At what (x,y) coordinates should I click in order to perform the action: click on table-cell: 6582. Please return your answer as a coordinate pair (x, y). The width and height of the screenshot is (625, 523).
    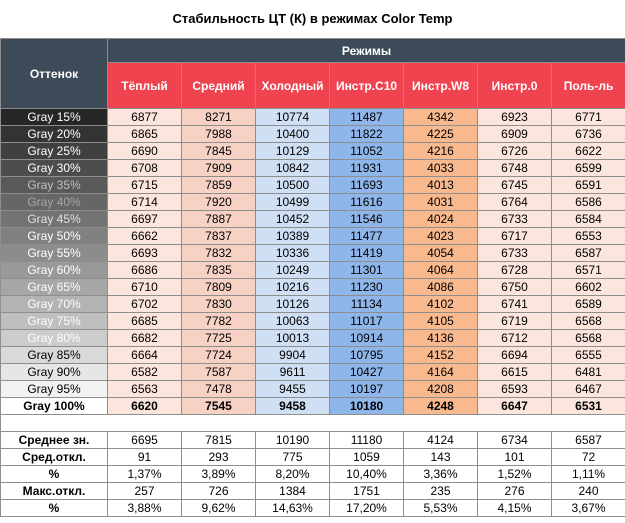
    Looking at the image, I should click on (144, 372).